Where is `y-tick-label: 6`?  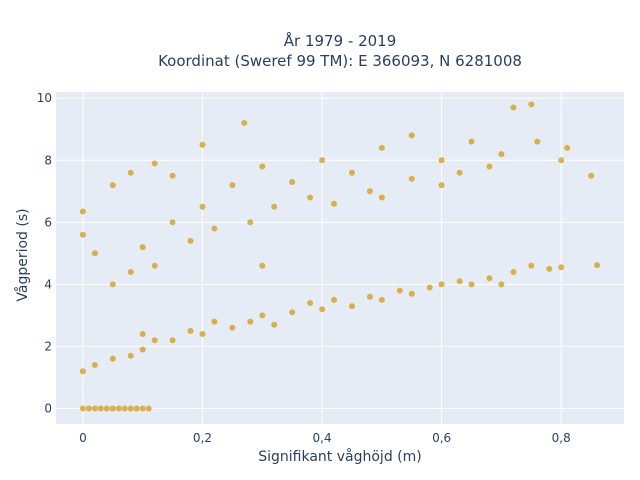
y-tick-label: 6 is located at coordinates (48, 222).